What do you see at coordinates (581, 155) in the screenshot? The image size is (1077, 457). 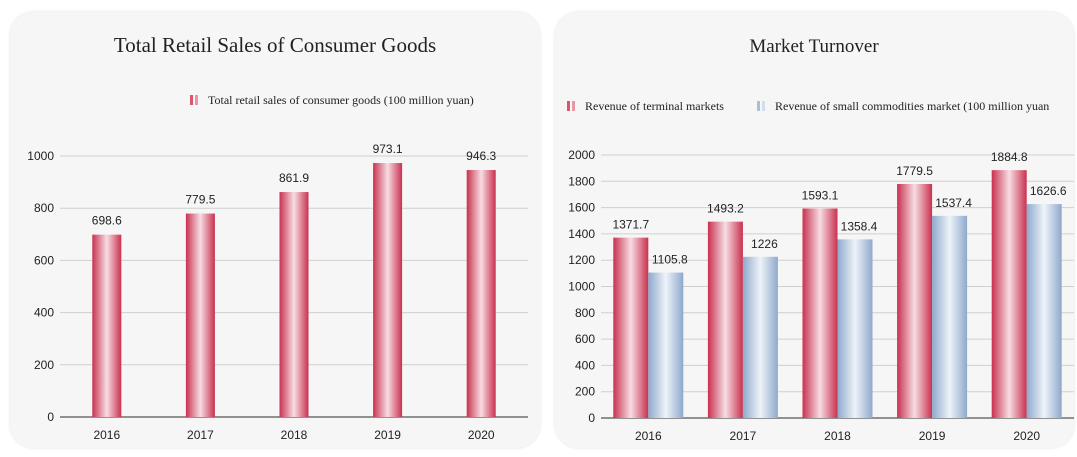 I see `y-tick-label: 2000` at bounding box center [581, 155].